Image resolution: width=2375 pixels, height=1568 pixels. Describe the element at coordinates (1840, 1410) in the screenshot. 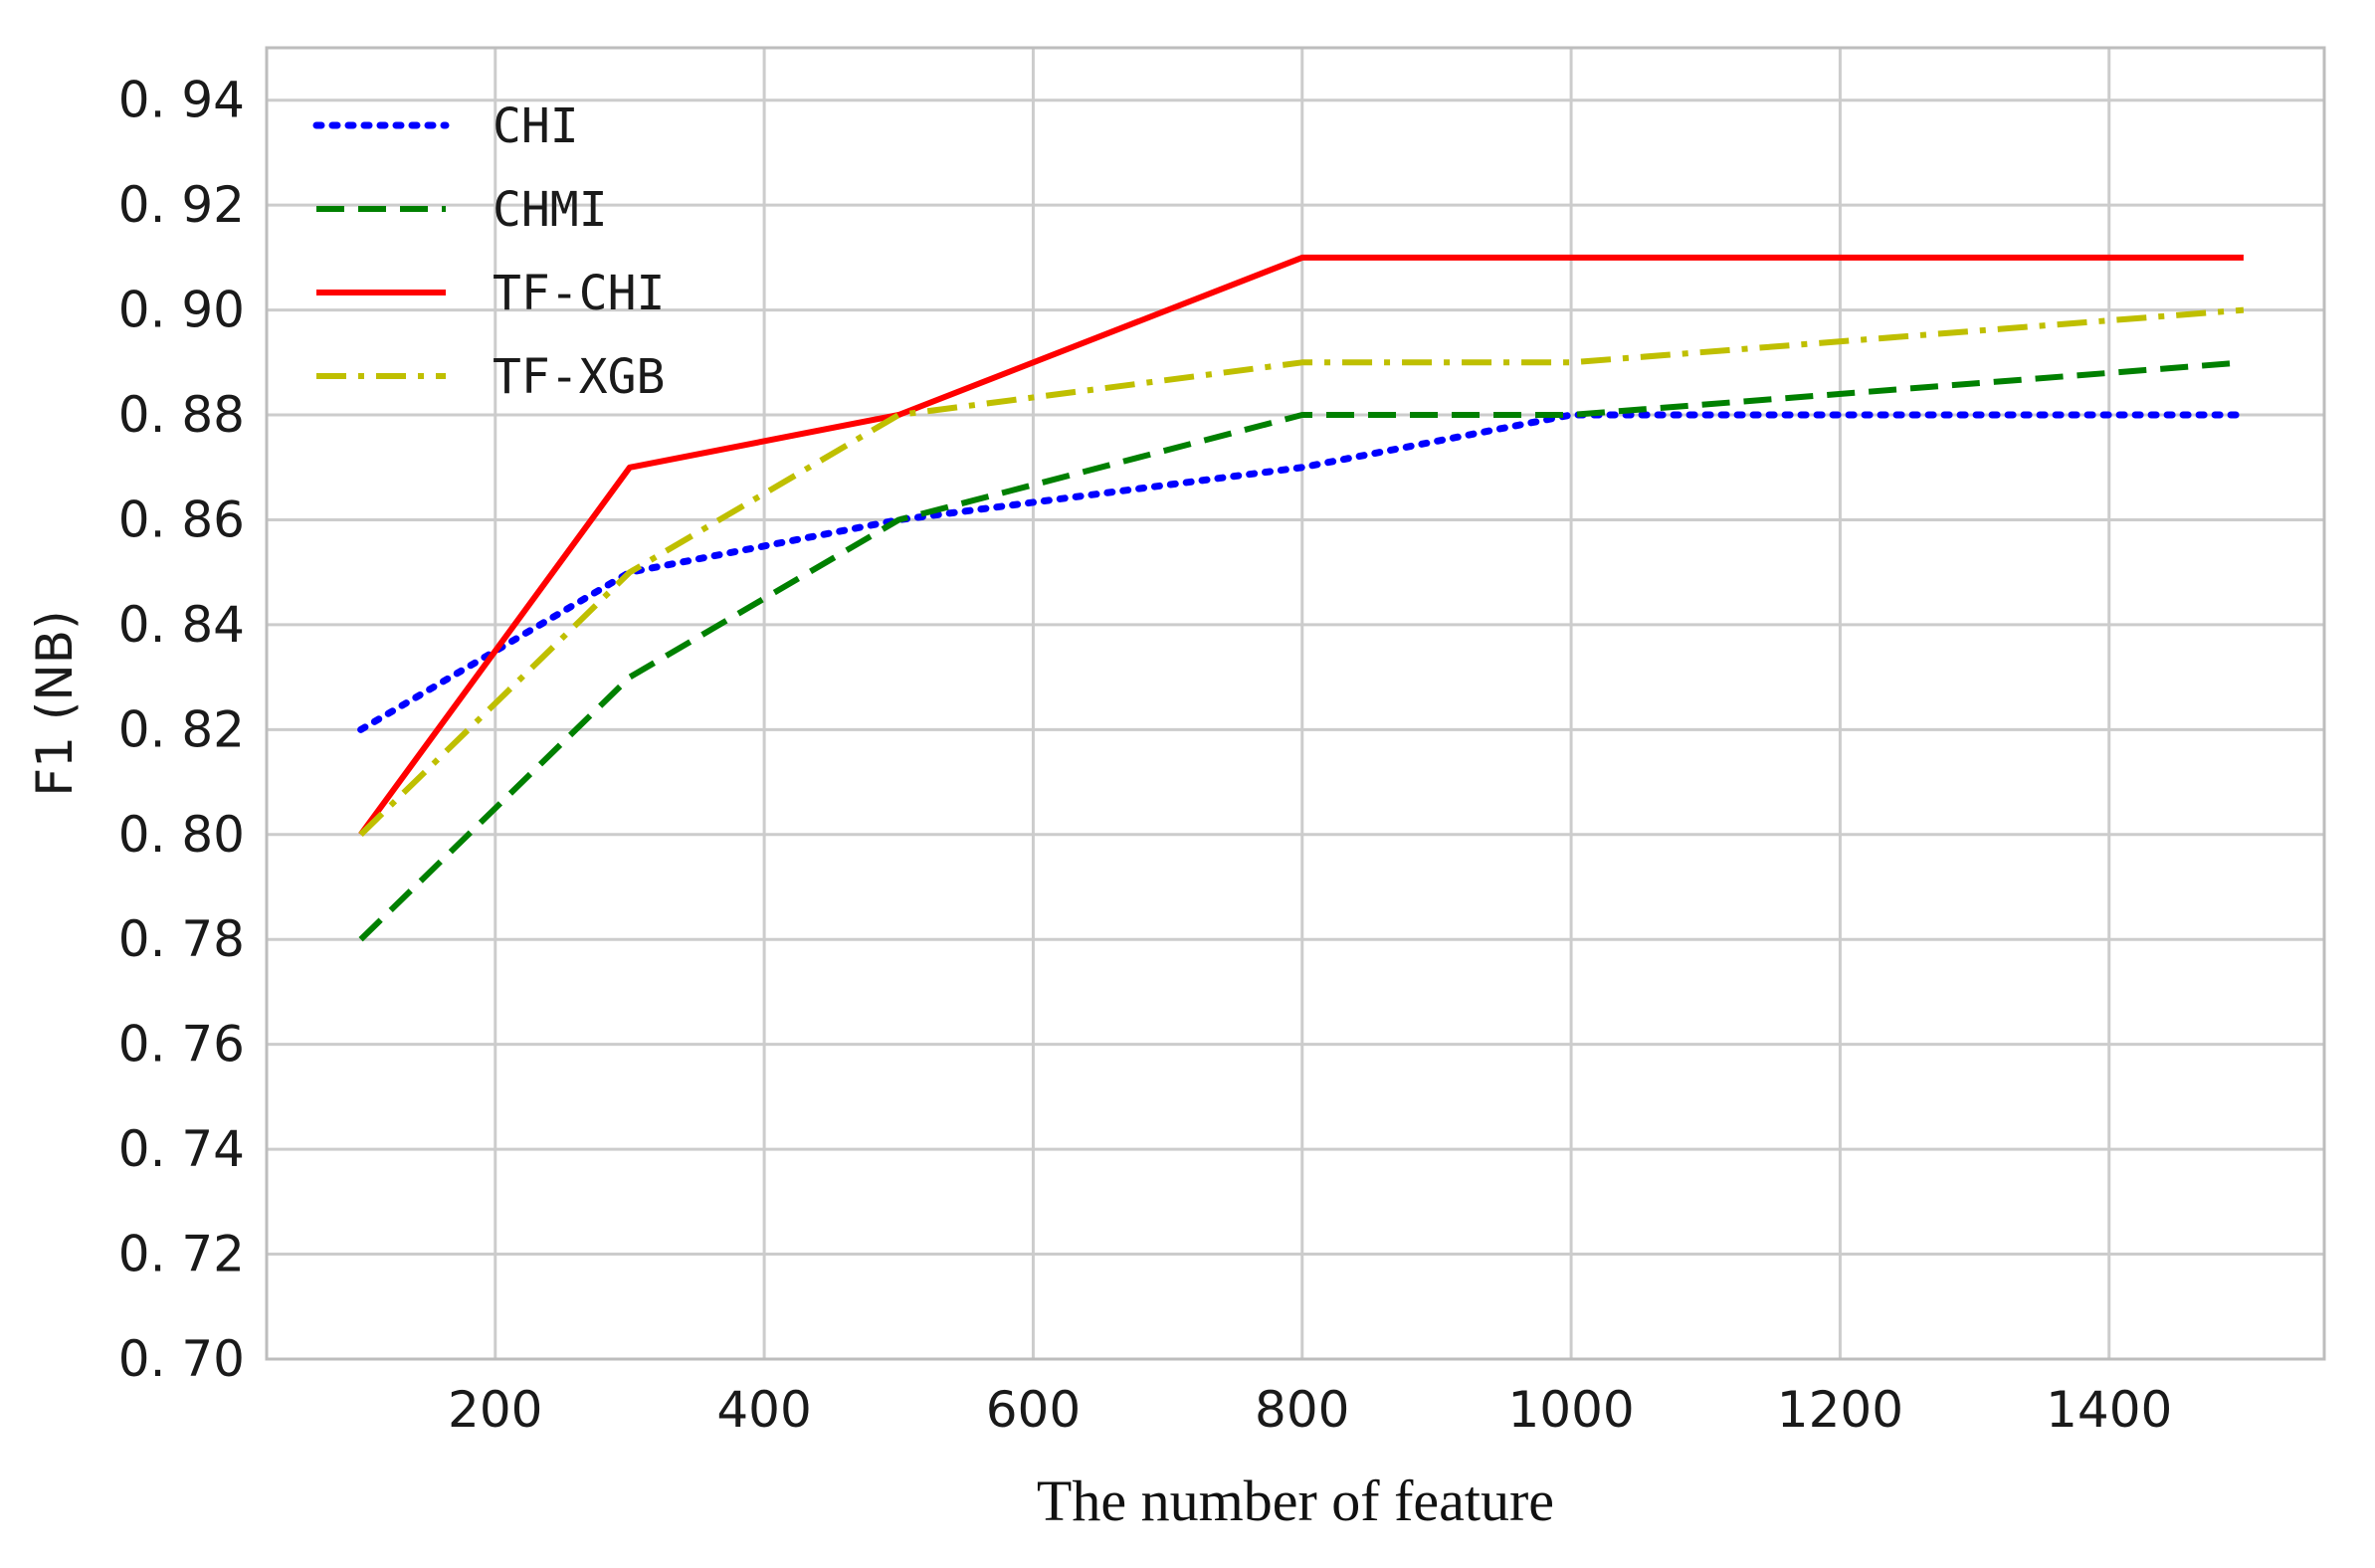

I see `x-tick-label: 1200` at that location.